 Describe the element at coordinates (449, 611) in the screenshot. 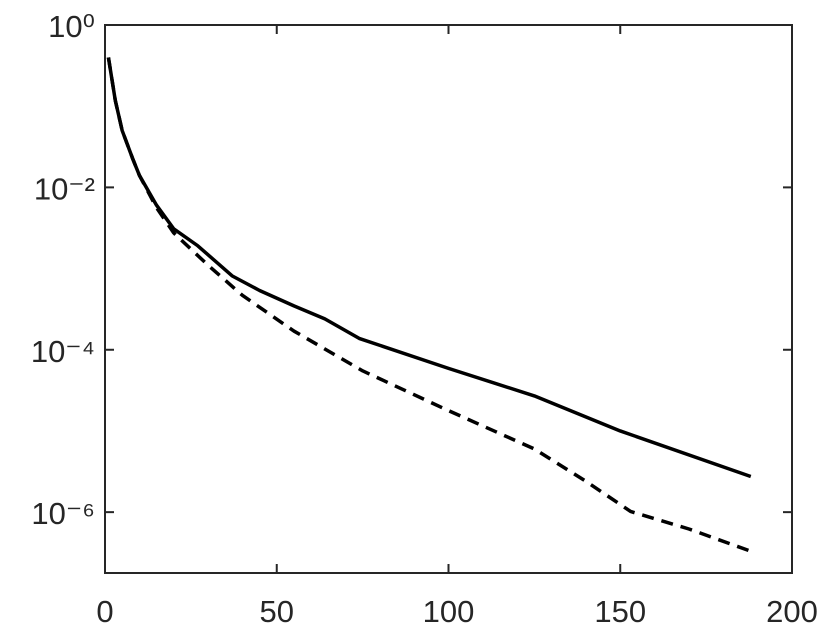

I see `x-tick-label: 100` at that location.